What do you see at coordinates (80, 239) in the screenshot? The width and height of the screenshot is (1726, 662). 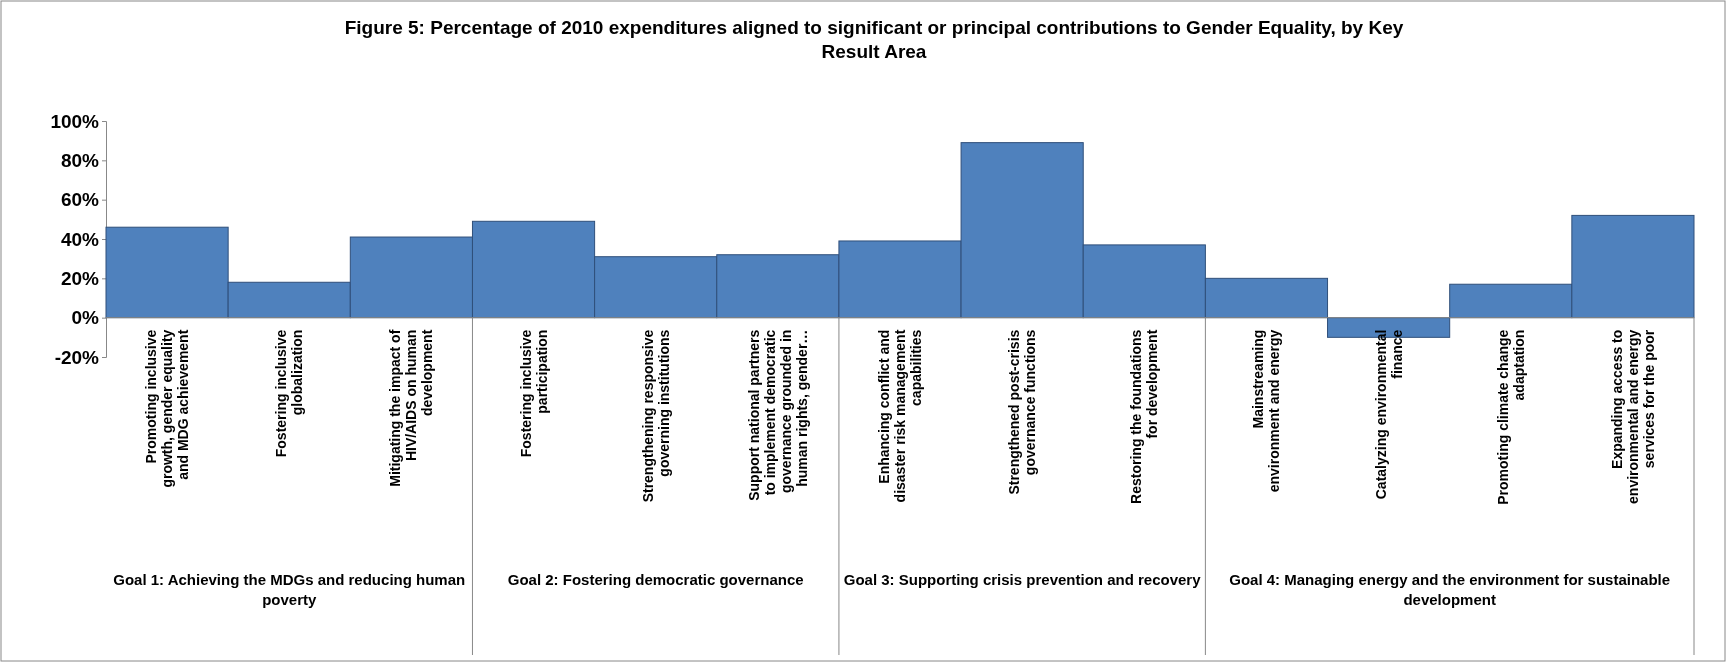 I see `y-tick-label: 40%` at bounding box center [80, 239].